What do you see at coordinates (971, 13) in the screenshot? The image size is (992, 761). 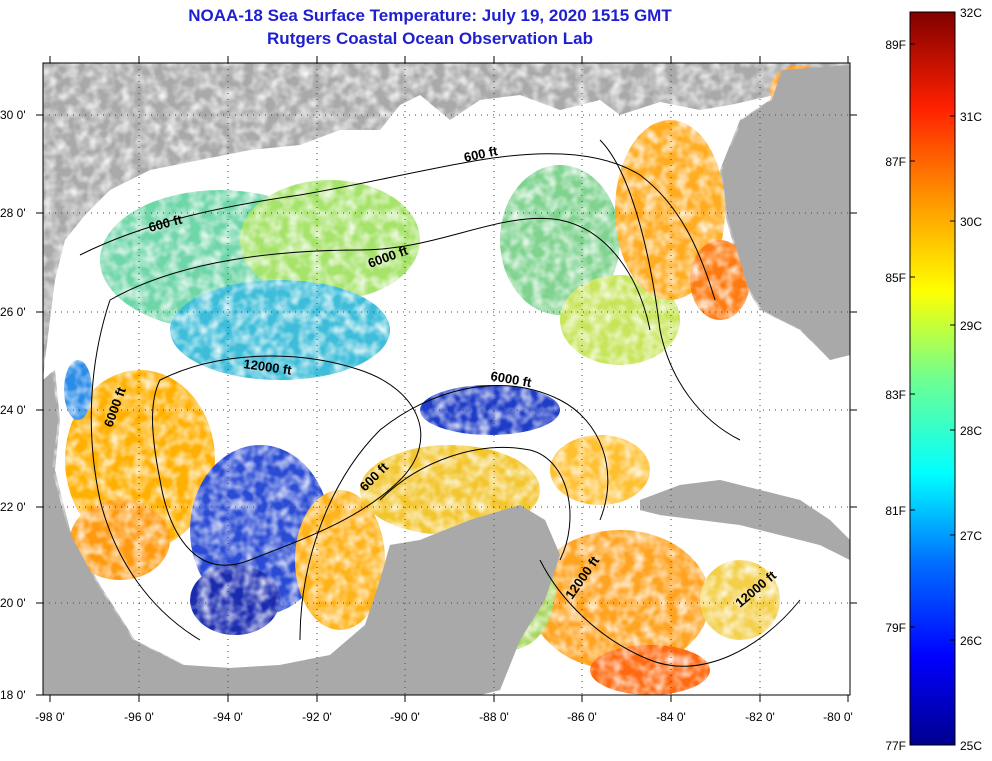 I see `cb-label-32c: 32C` at bounding box center [971, 13].